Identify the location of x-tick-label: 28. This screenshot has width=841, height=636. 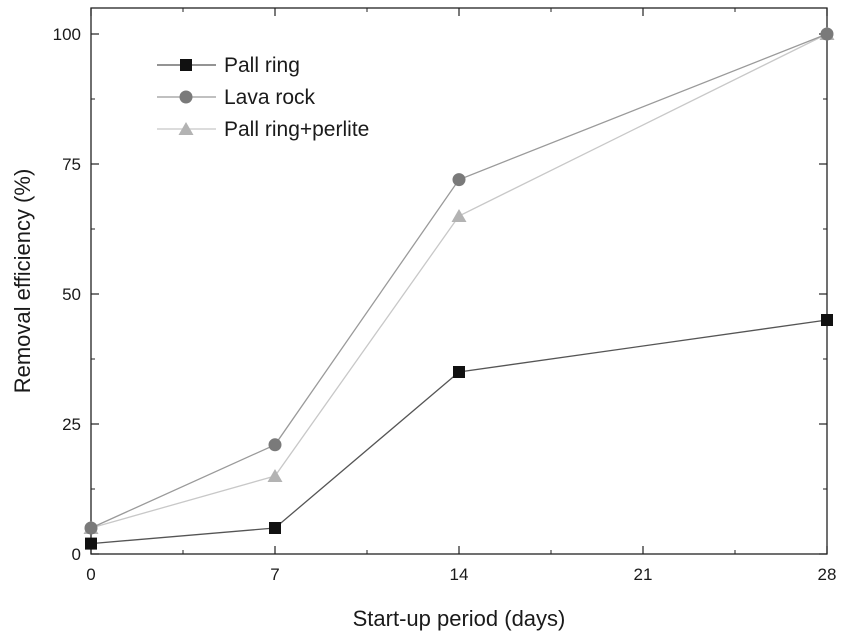
(827, 574).